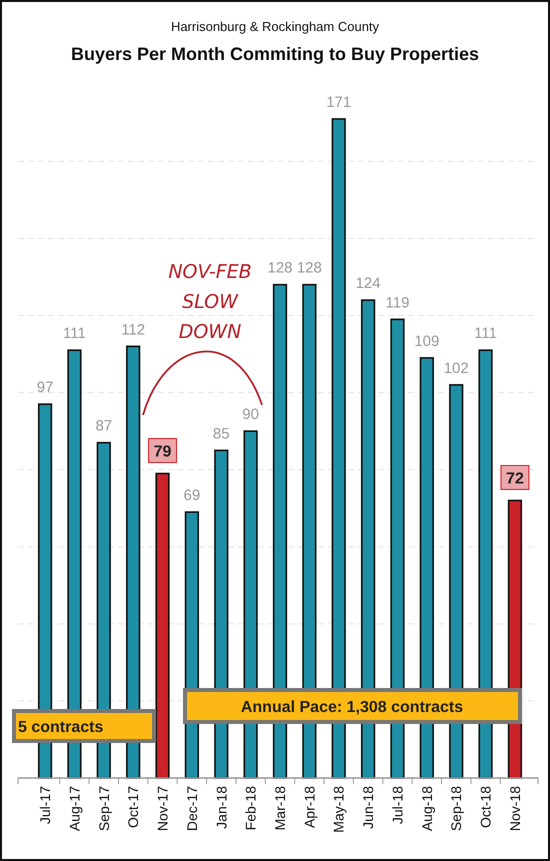  I want to click on data-label: 102, so click(456, 368).